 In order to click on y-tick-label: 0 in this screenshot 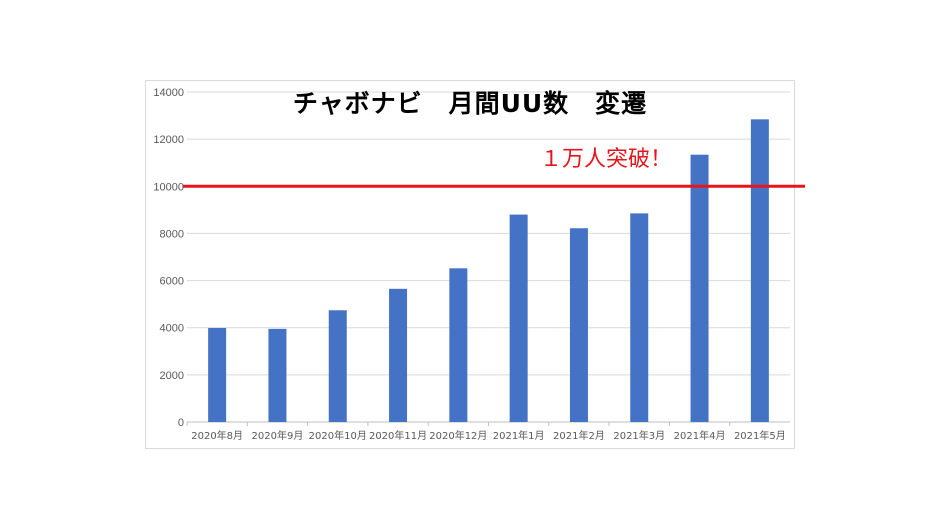, I will do `click(181, 423)`.